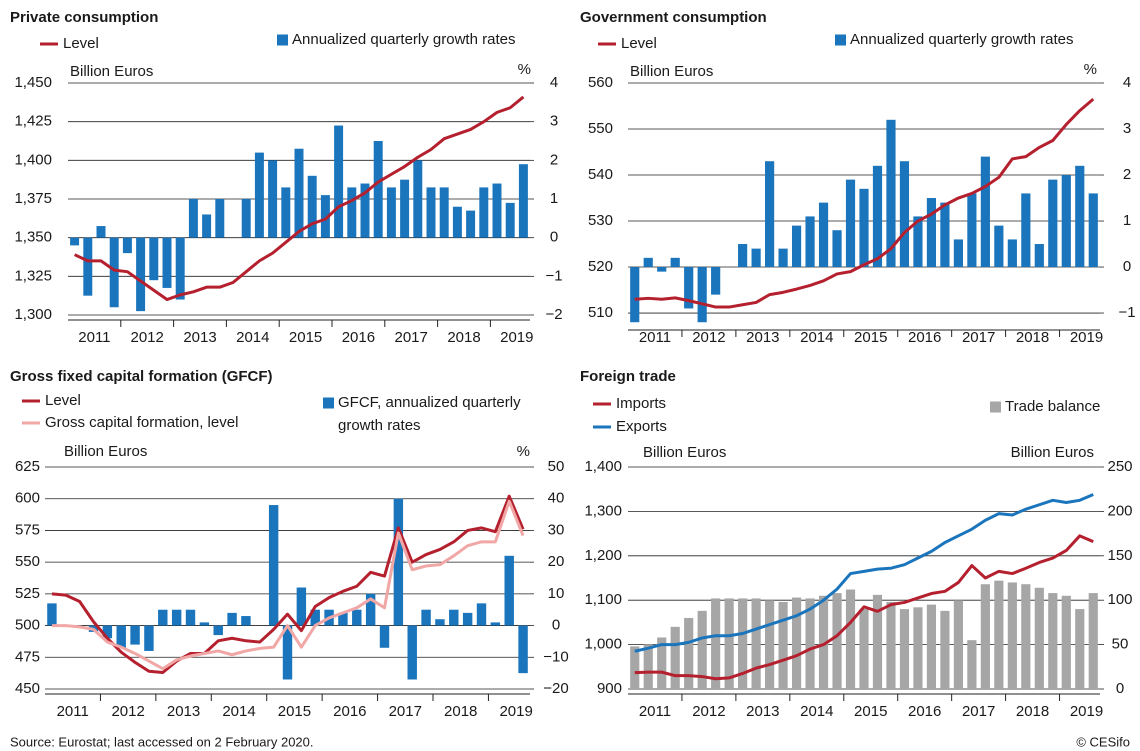  Describe the element at coordinates (1119, 599) in the screenshot. I see `y2-tick-label: 100` at that location.